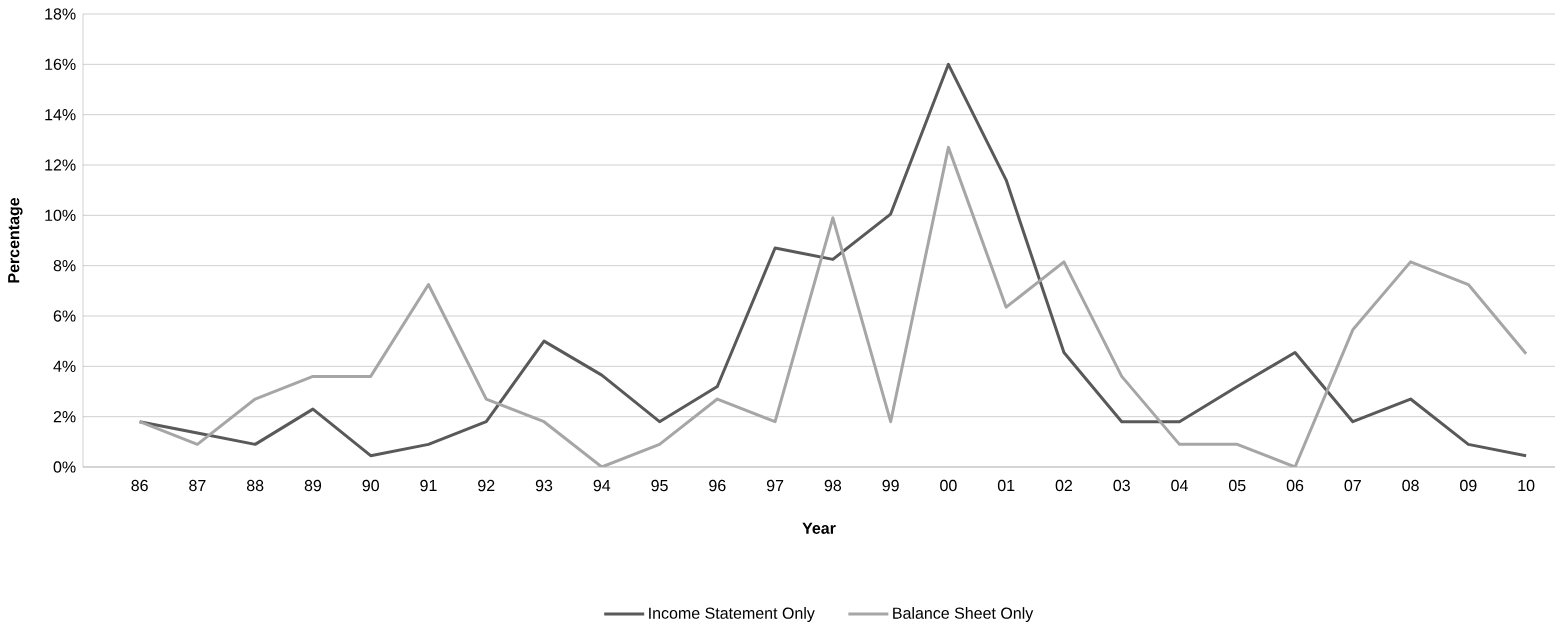  I want to click on x-tick-label: 87, so click(197, 485).